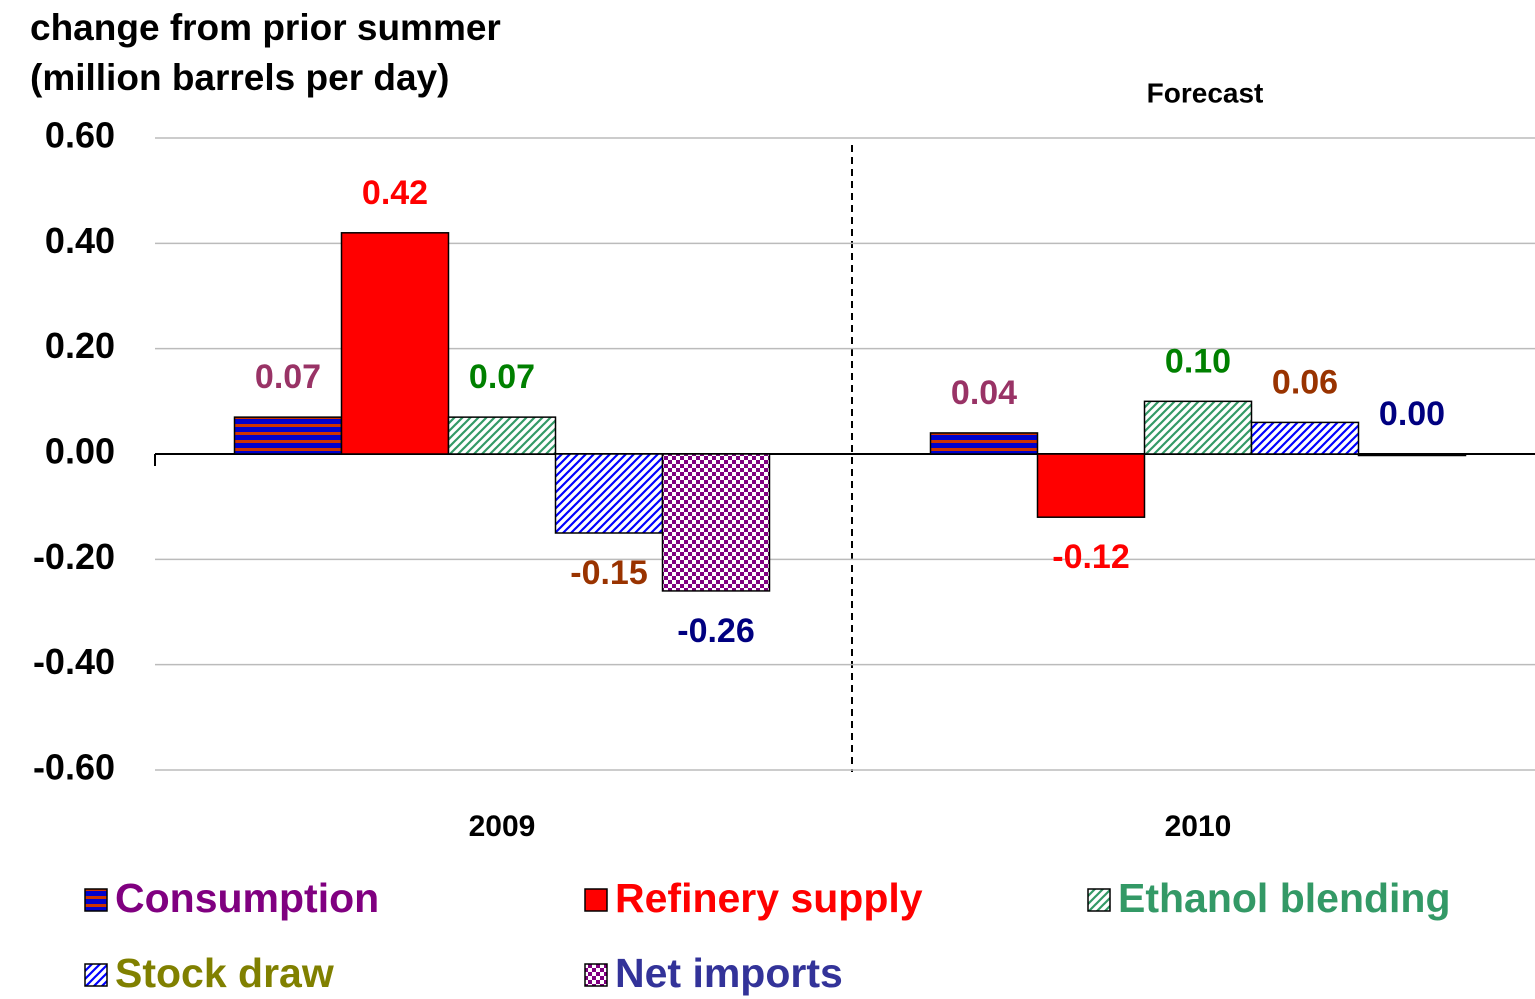 This screenshot has width=1535, height=999. Describe the element at coordinates (80, 135) in the screenshot. I see `y-tick-label: 0.60` at that location.